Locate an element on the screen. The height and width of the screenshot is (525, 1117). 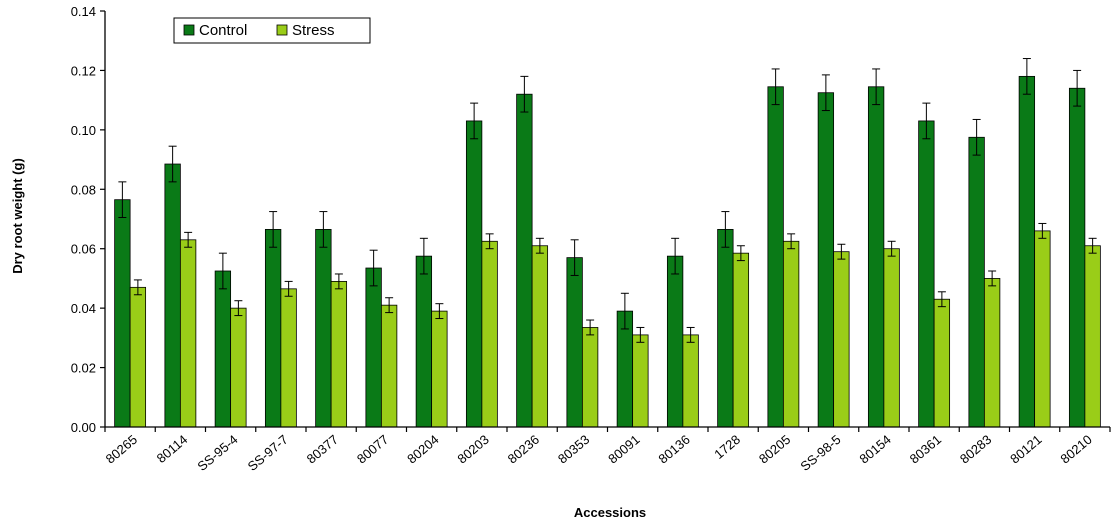
x-tick-label: SS-98-5 is located at coordinates (820, 453).